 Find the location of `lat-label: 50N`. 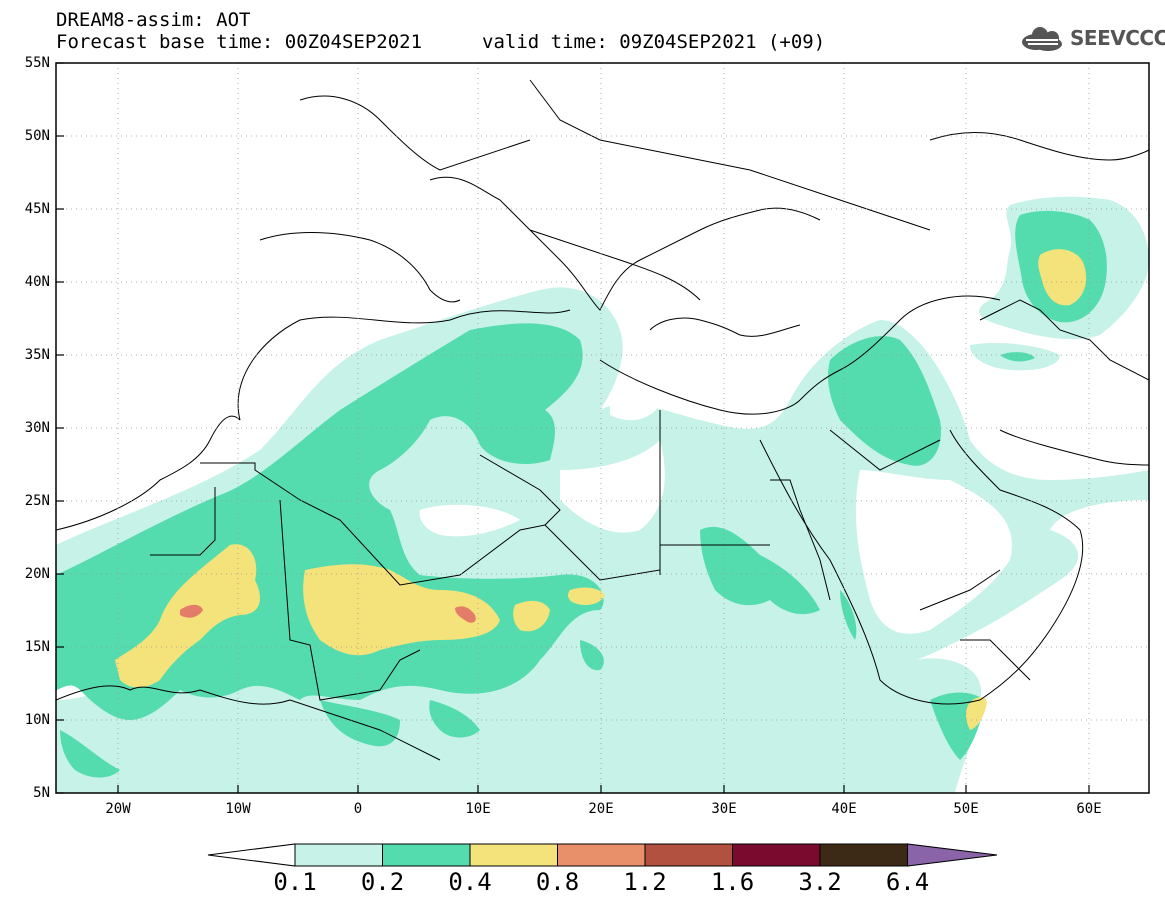

lat-label: 50N is located at coordinates (37, 136).